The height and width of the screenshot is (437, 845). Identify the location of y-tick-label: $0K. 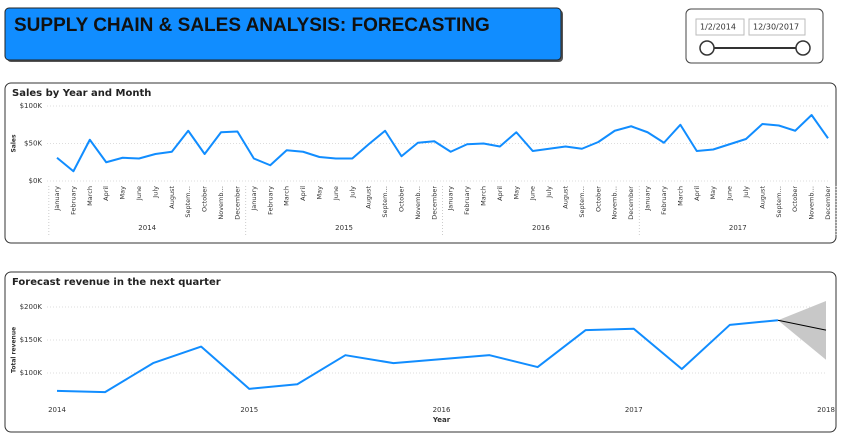
(36, 181).